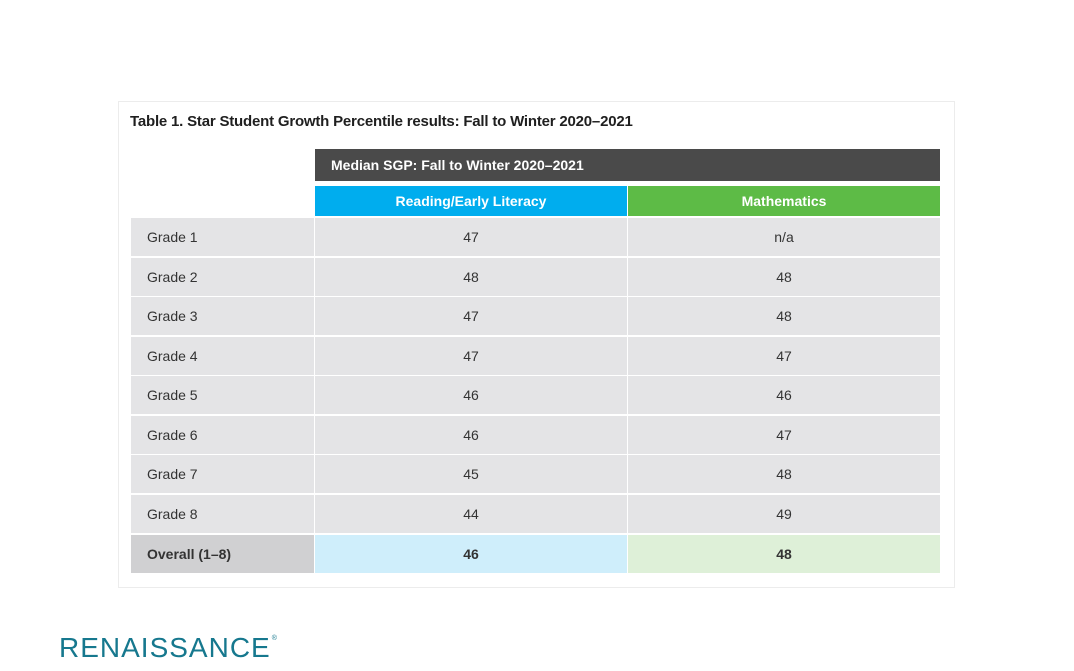 The height and width of the screenshot is (671, 1074). Describe the element at coordinates (222, 514) in the screenshot. I see `row-label: Grade 8` at that location.